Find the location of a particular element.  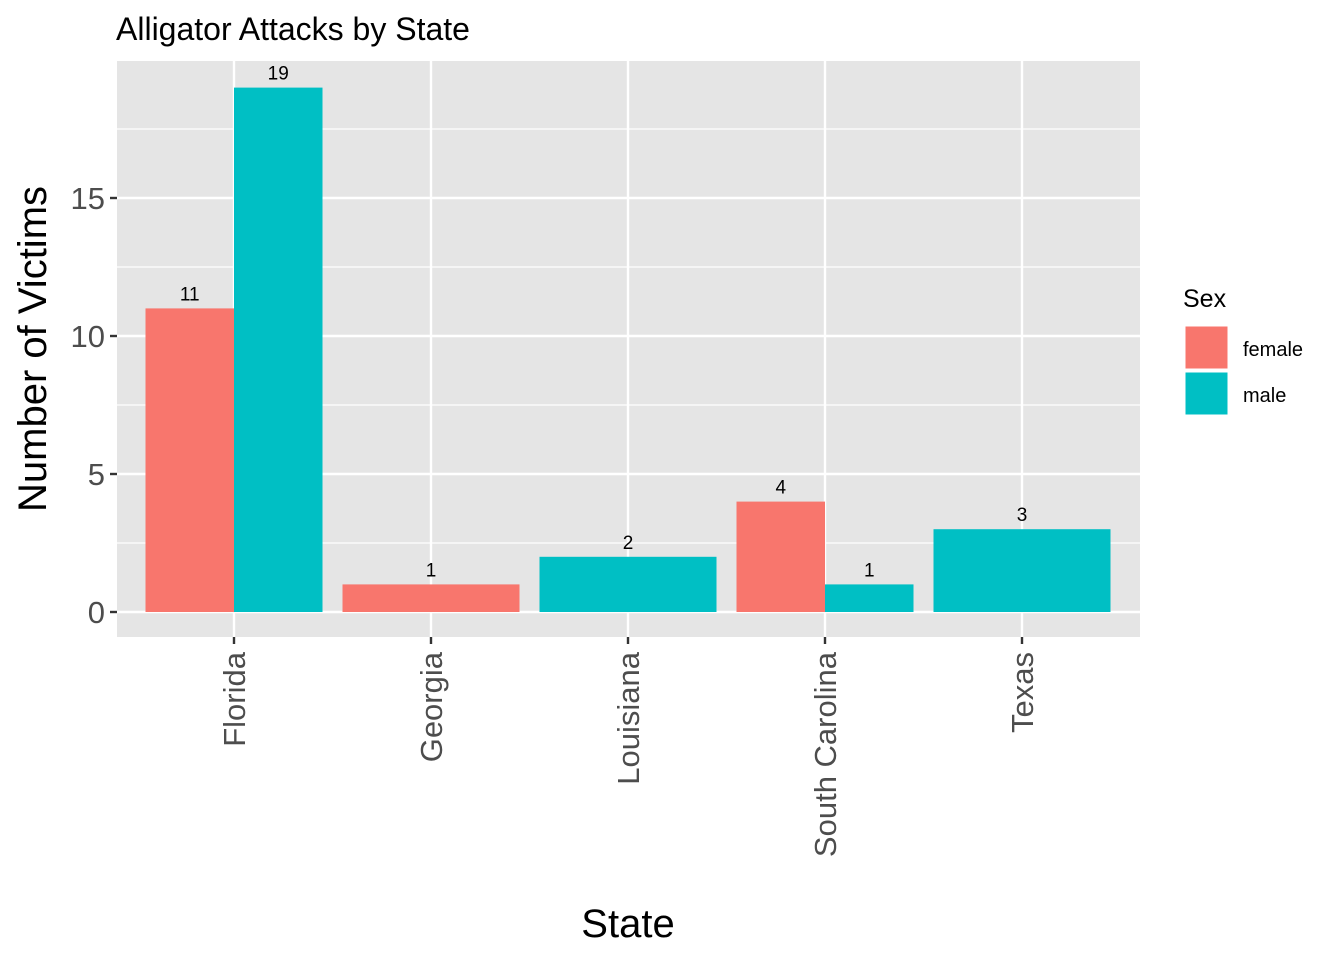

y-tick-label: 10 is located at coordinates (88, 336).